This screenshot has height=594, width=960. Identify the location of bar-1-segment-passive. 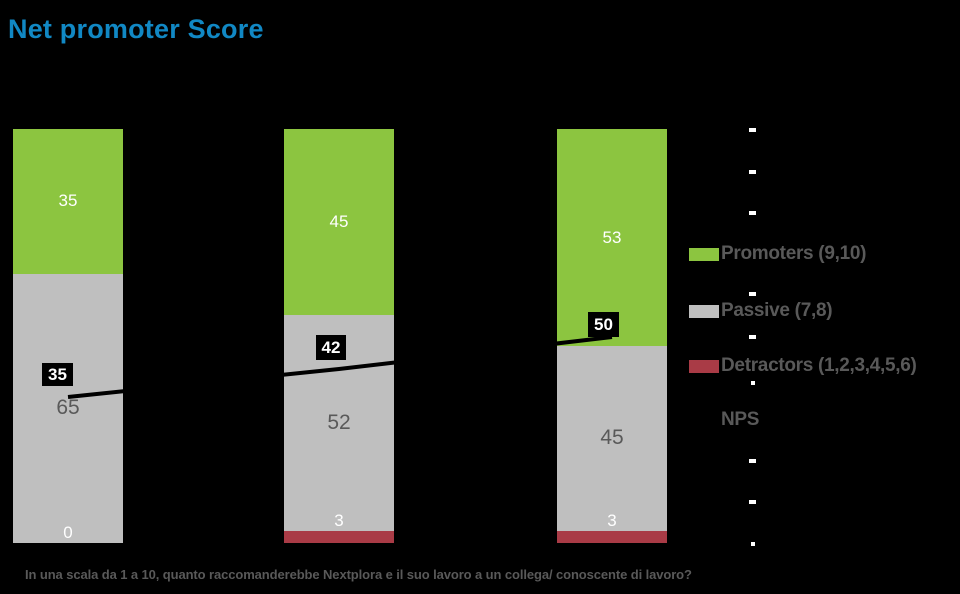
(68, 408).